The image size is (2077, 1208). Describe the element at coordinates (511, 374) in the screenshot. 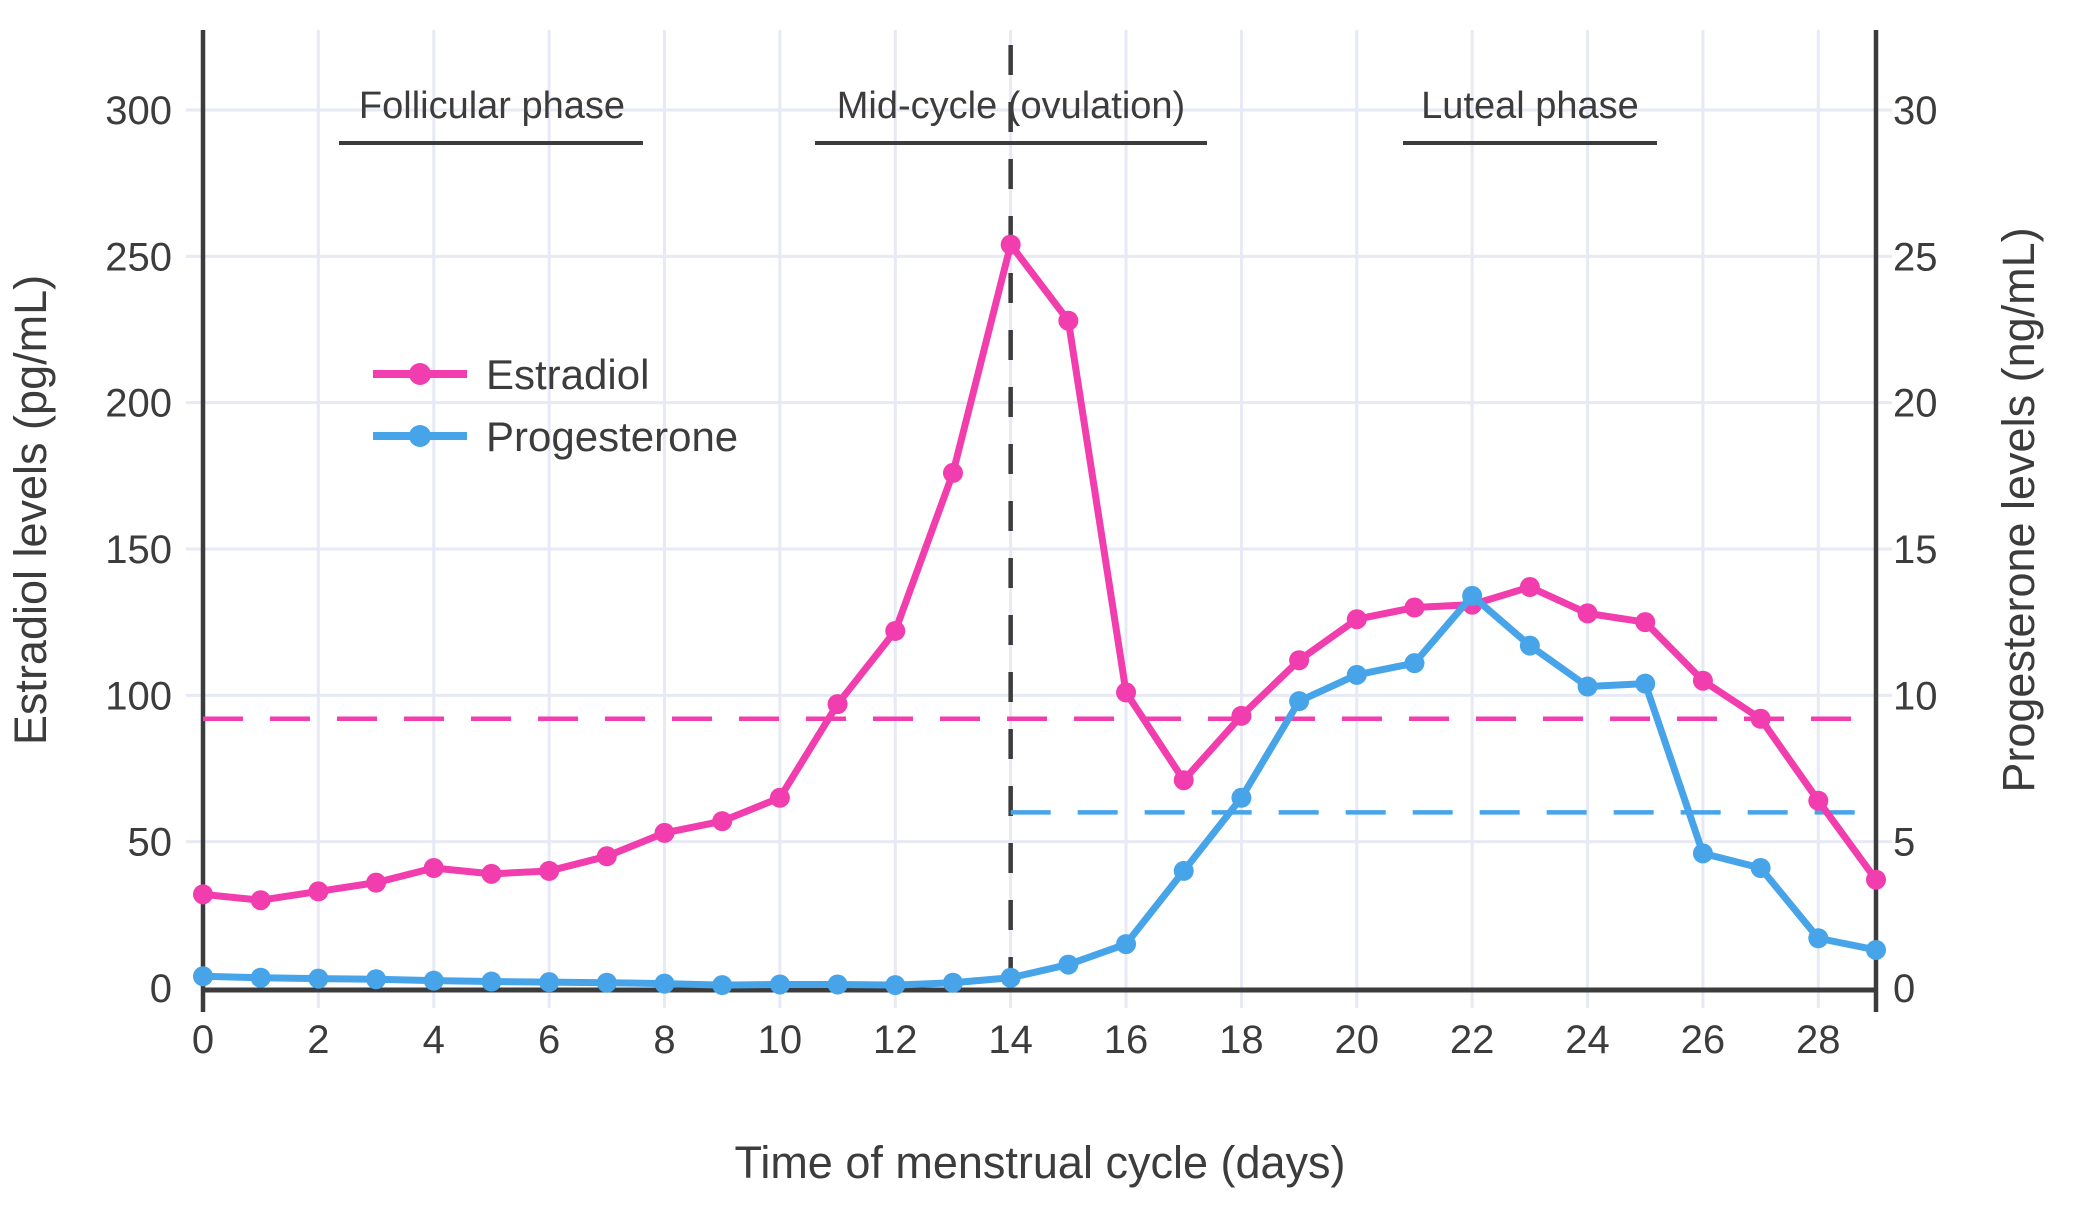

I see `legend-item-estradiol: Estradiol` at that location.